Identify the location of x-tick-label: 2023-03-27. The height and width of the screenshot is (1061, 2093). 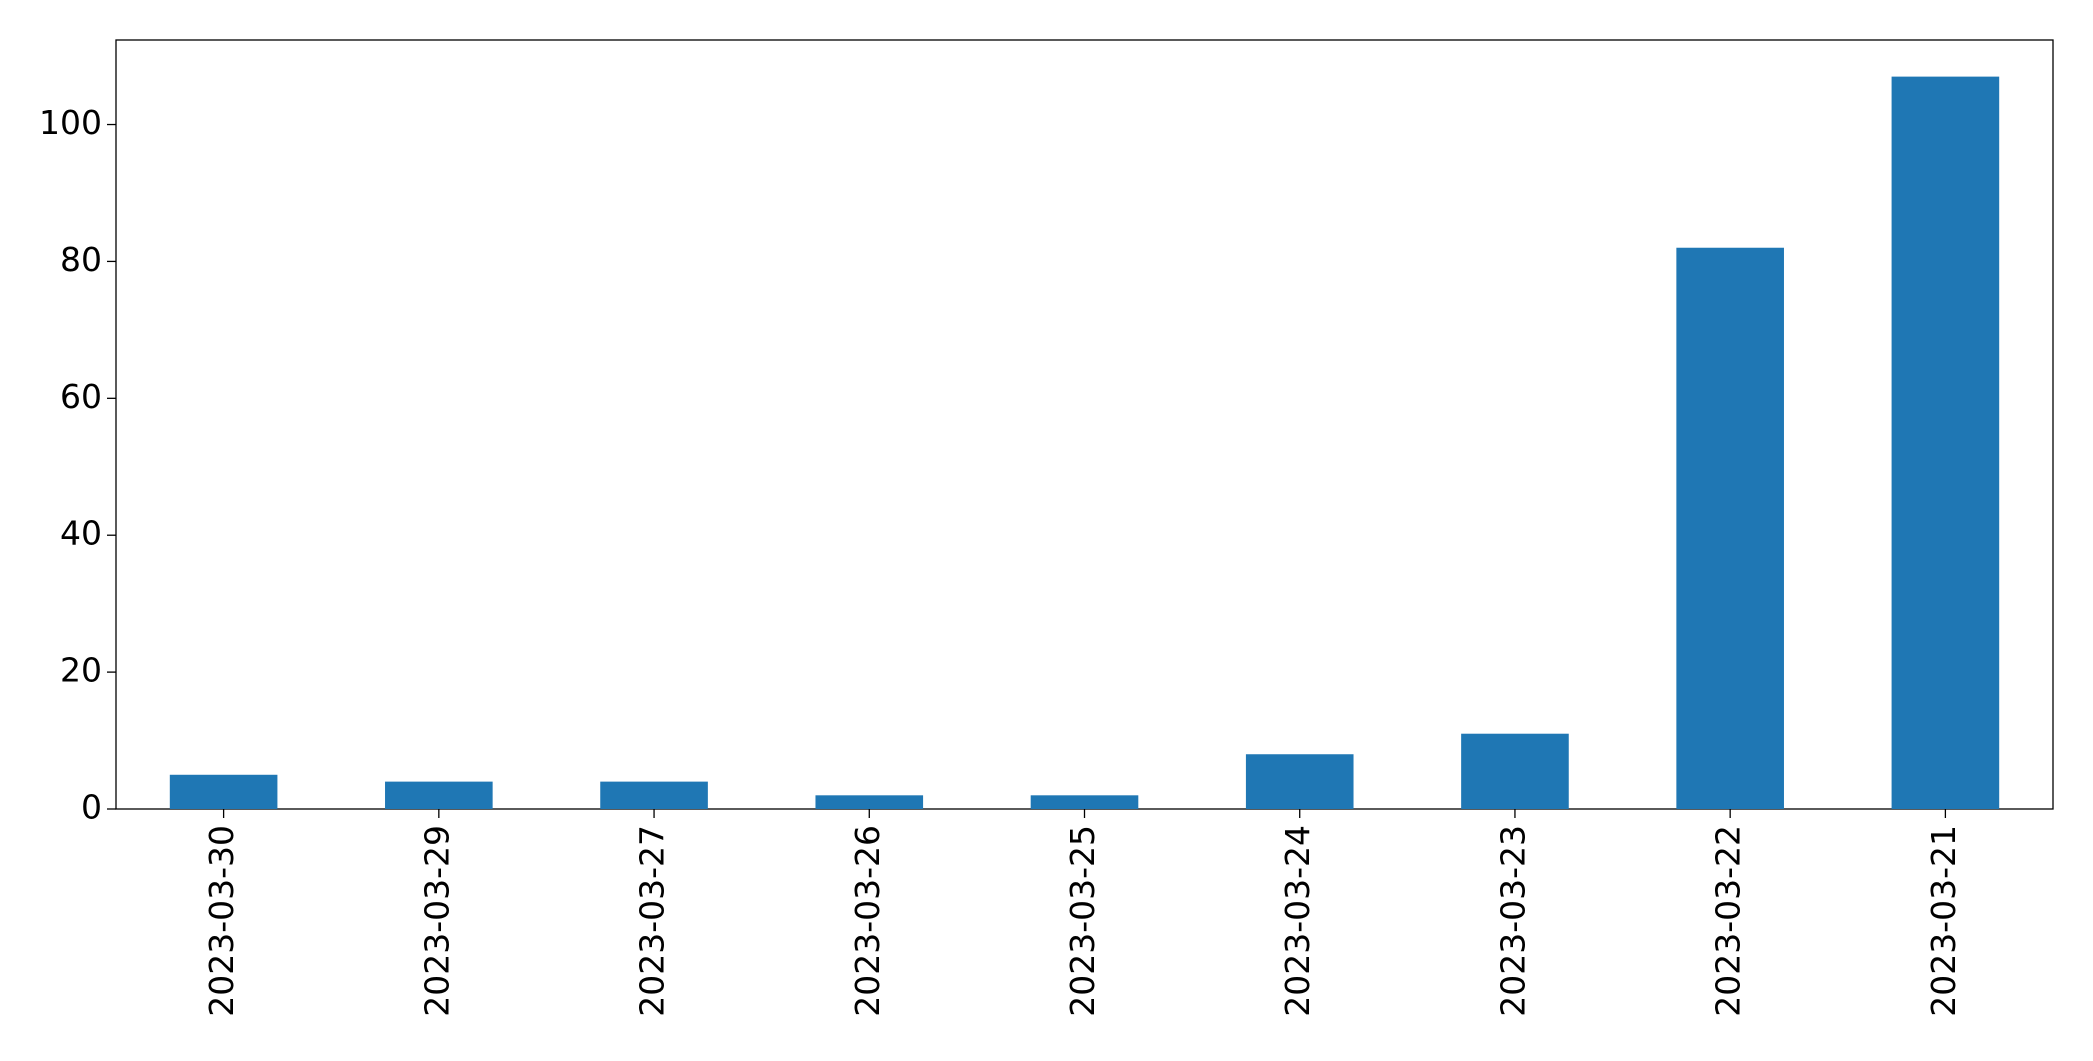
(652, 921).